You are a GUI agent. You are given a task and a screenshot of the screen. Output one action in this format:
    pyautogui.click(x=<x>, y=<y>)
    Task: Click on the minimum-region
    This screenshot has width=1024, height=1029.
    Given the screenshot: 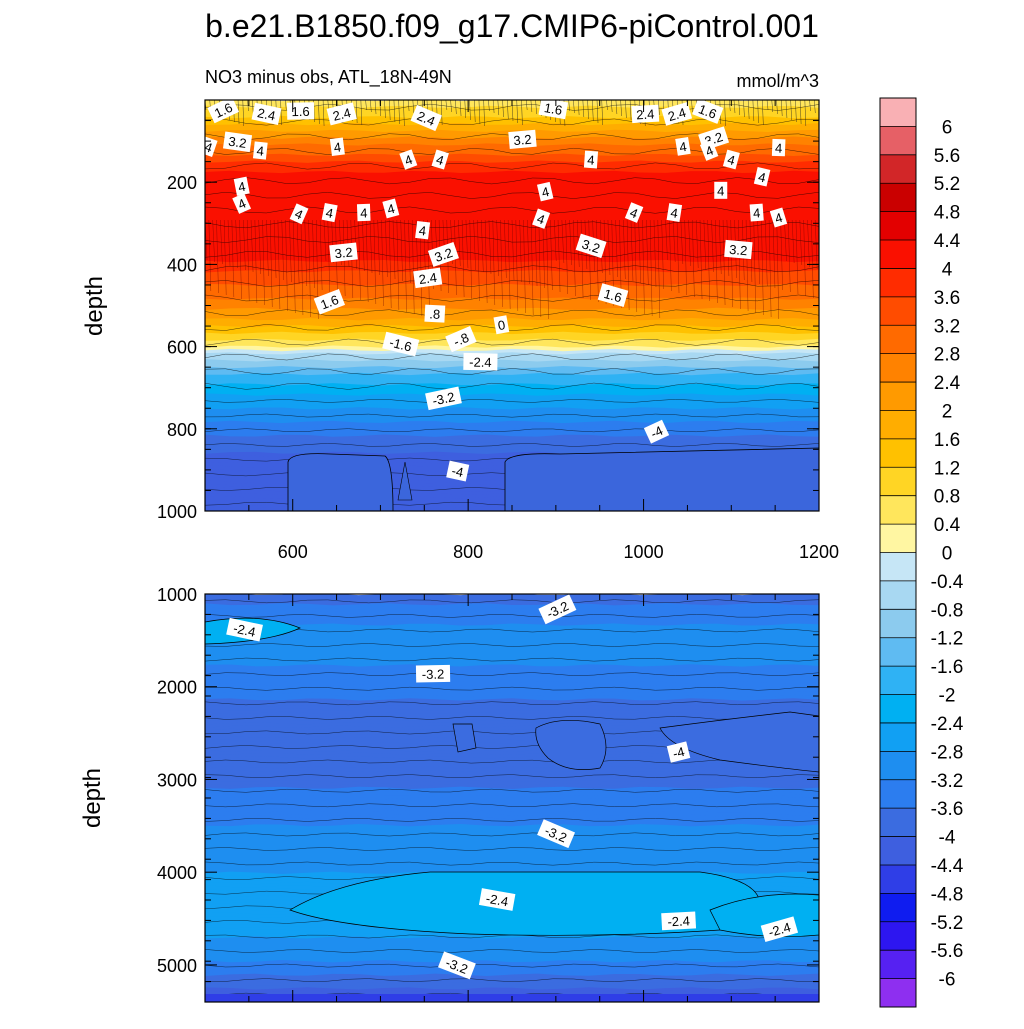 What is the action you would take?
    pyautogui.click(x=661, y=479)
    